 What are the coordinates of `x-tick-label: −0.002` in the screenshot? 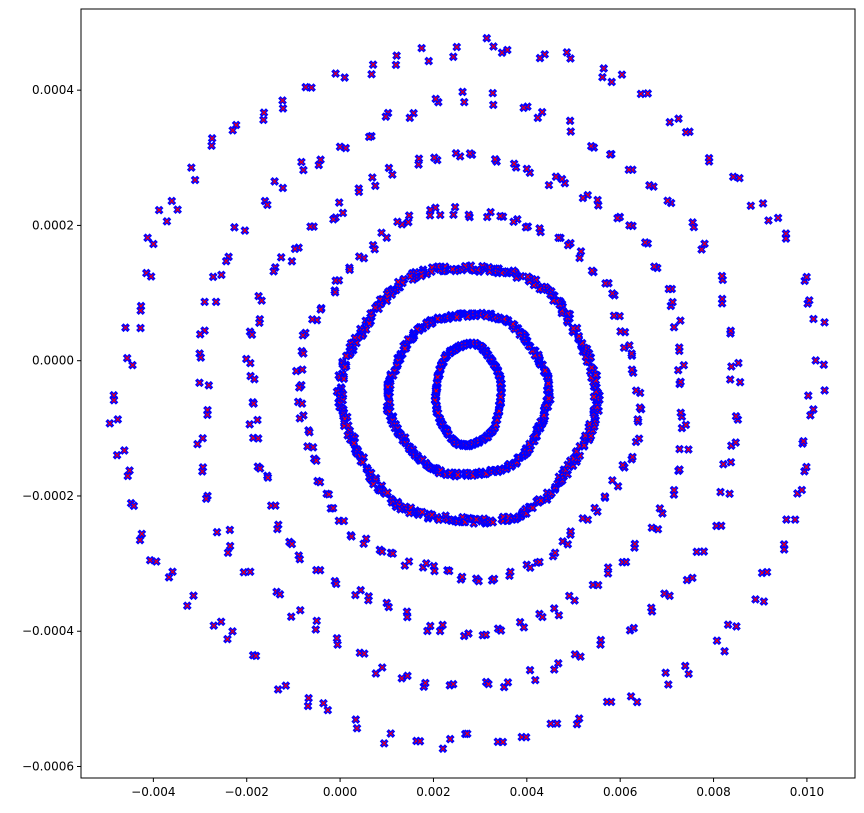 It's located at (247, 792).